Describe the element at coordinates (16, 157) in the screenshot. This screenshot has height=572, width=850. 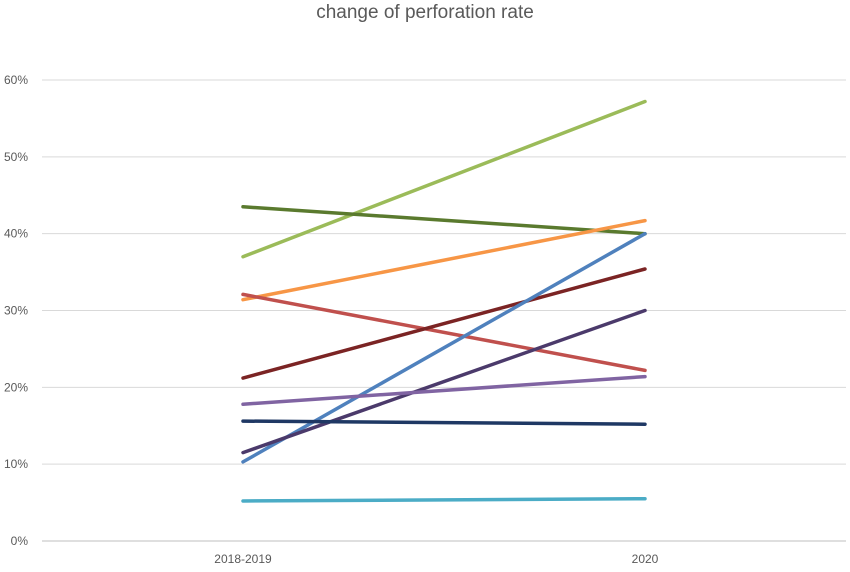
I see `y-tick-label: 50%` at that location.